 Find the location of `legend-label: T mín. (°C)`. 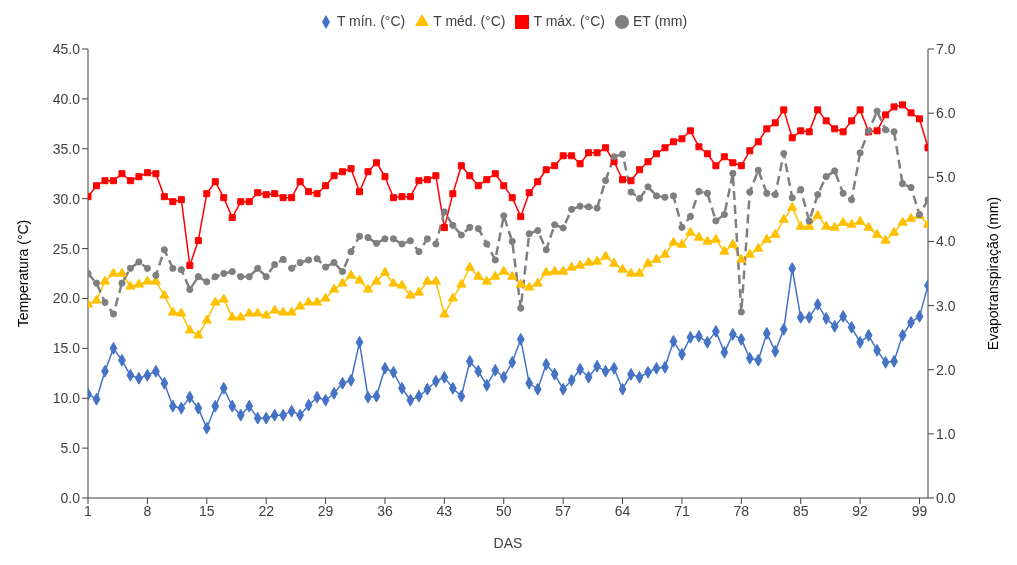

legend-label: T mín. (°C) is located at coordinates (371, 21).